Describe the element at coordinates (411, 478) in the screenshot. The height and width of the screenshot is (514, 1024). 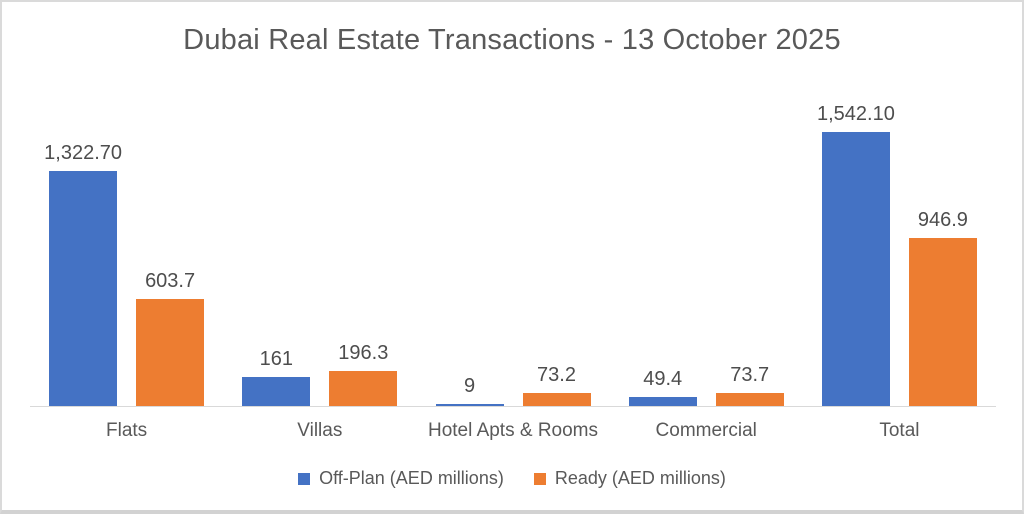
I see `legend-label: Off-Plan (AED millions)` at that location.